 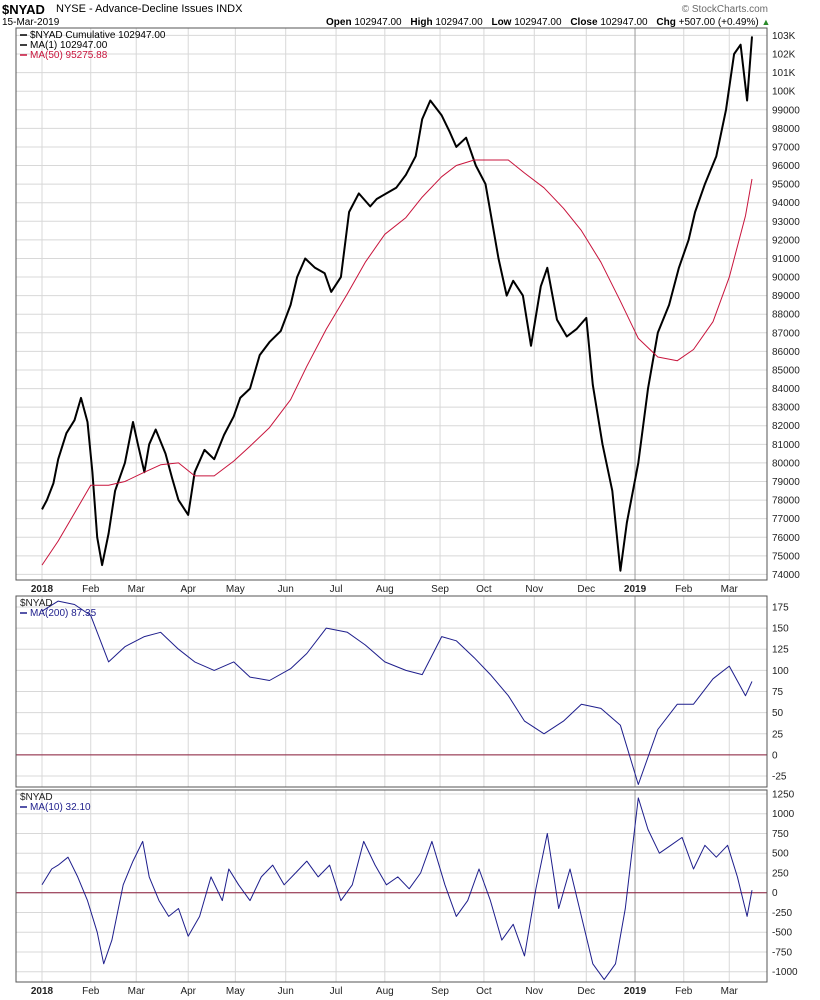 I want to click on y-tick-label: 102K, so click(x=784, y=55).